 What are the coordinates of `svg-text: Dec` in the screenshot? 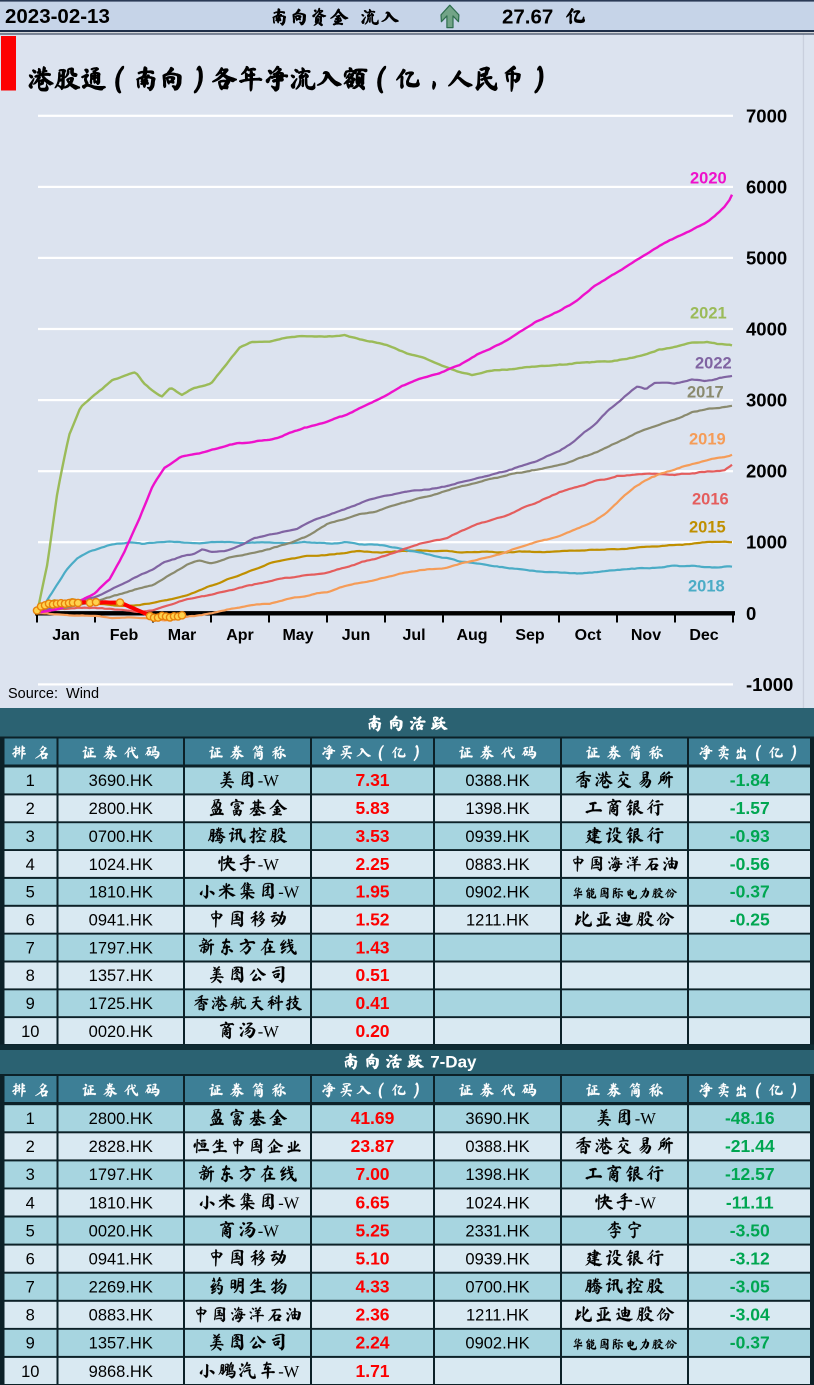 It's located at (703, 635).